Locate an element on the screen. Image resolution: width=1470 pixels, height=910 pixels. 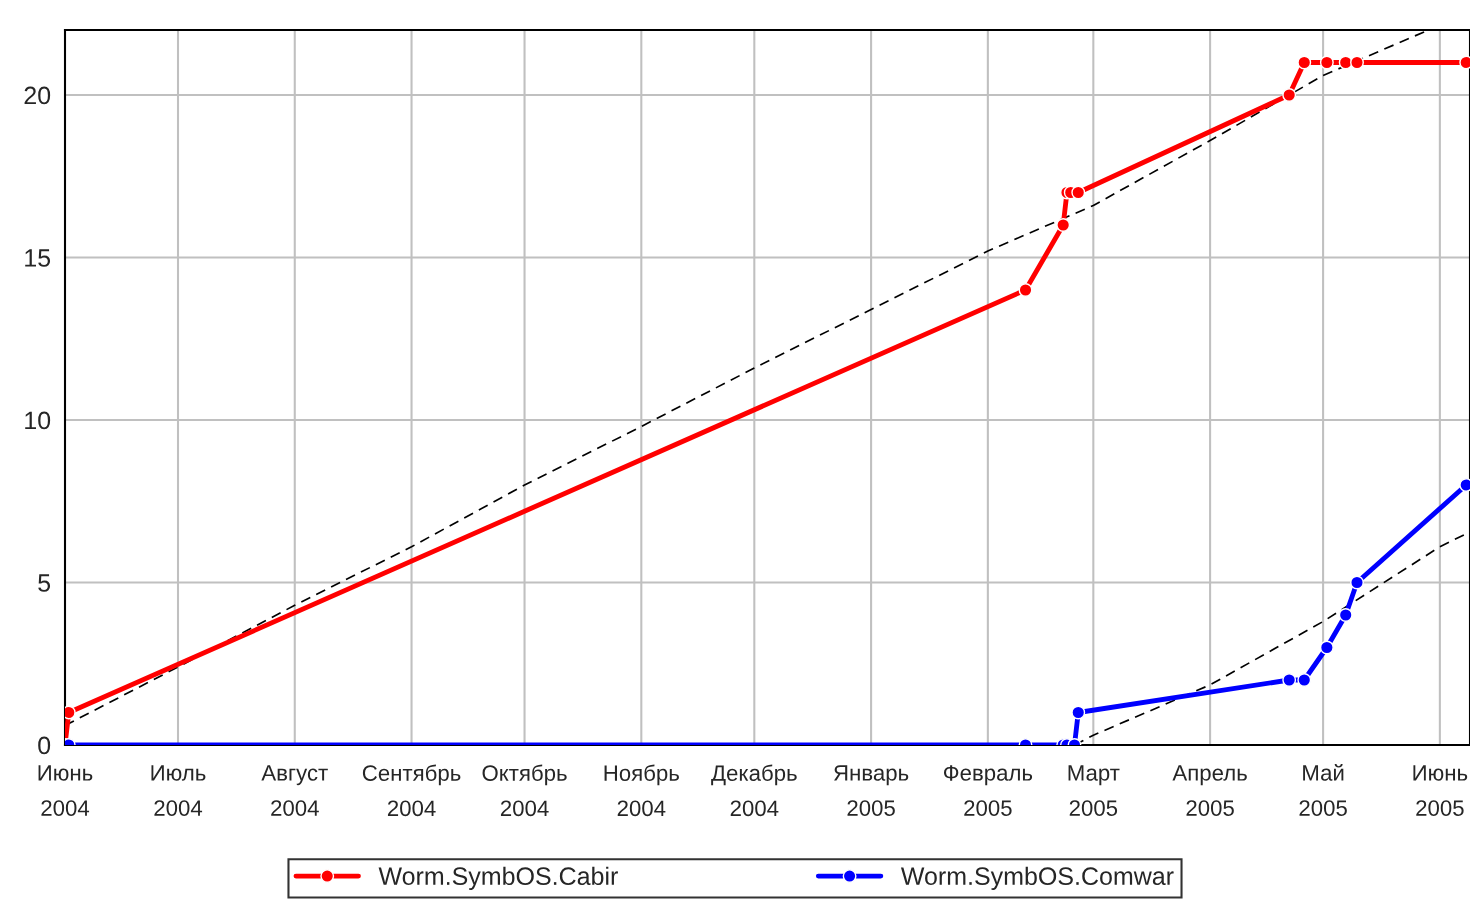
x-tick-label: Июнь 2004 is located at coordinates (65, 790).